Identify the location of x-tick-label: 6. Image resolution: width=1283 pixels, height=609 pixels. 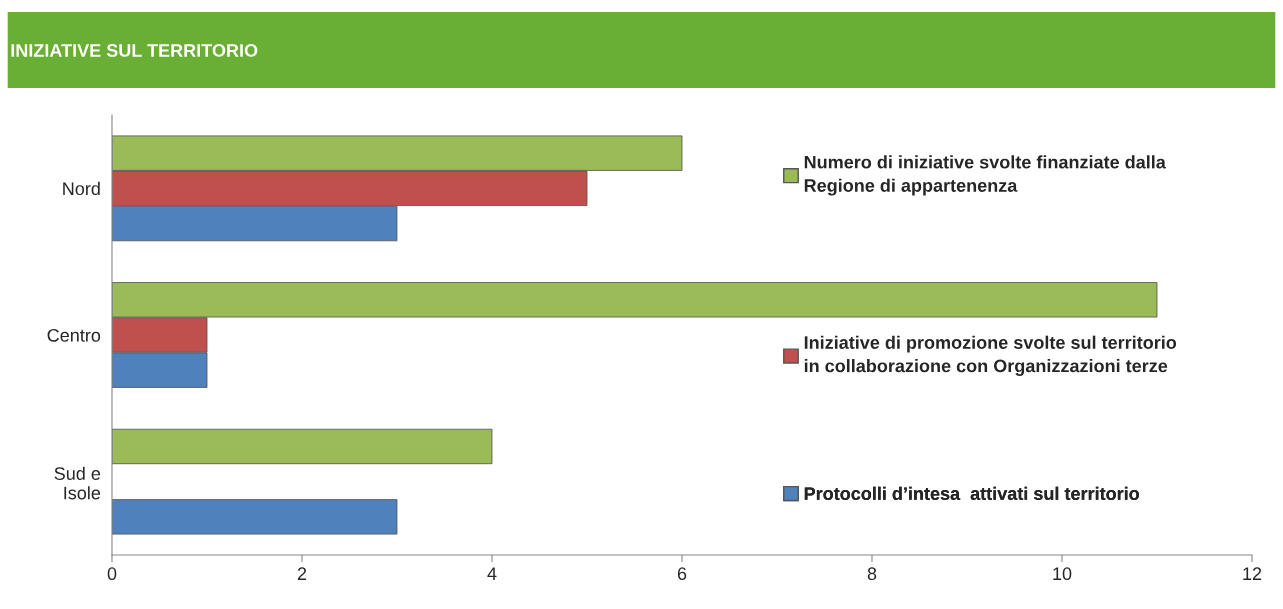
(682, 574).